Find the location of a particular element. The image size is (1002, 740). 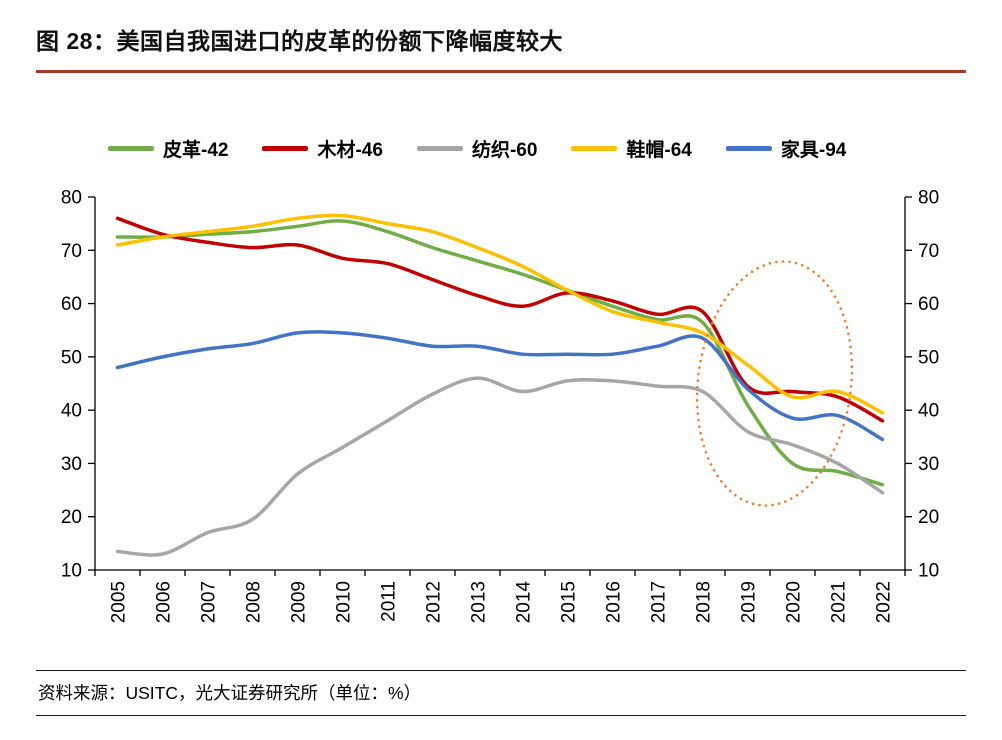

x-tick-label: 2008 is located at coordinates (254, 602).